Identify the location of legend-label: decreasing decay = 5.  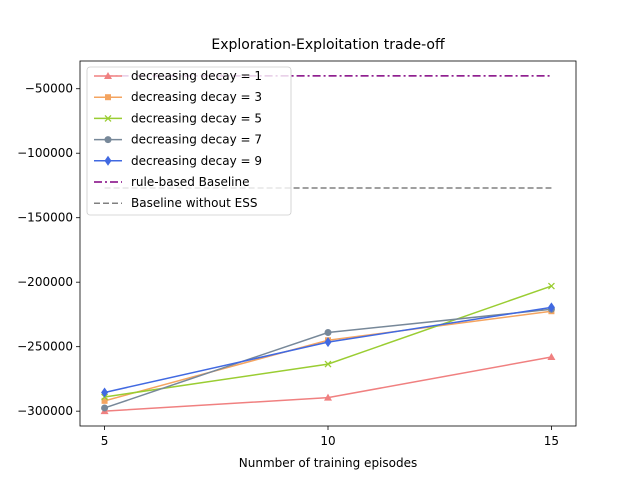
(196, 118).